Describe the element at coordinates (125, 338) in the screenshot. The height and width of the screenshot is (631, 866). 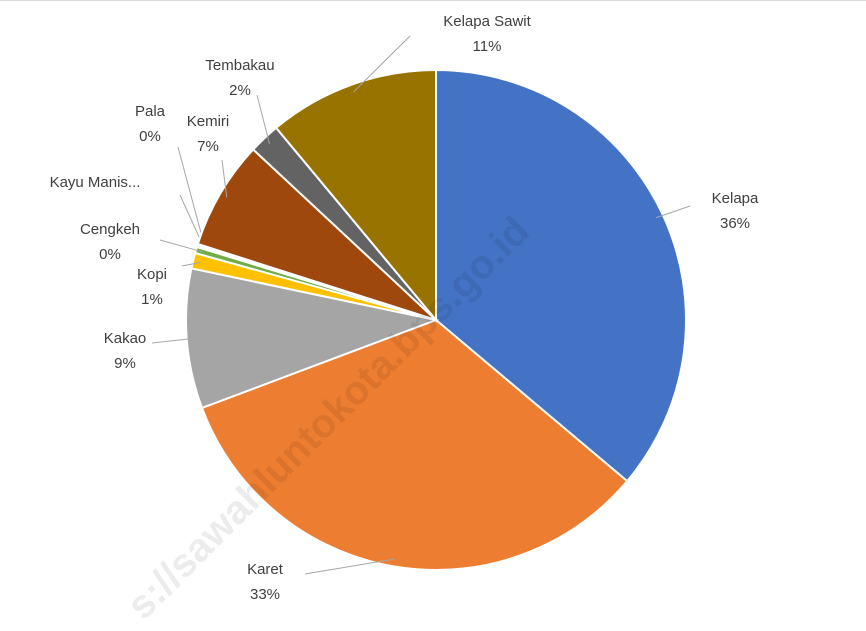
I see `category-label: Kakao` at that location.